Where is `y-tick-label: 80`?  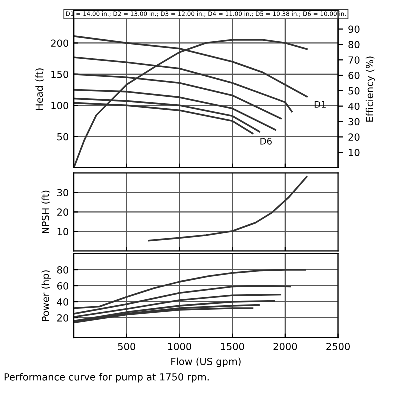
y-tick-label: 80 is located at coordinates (63, 270).